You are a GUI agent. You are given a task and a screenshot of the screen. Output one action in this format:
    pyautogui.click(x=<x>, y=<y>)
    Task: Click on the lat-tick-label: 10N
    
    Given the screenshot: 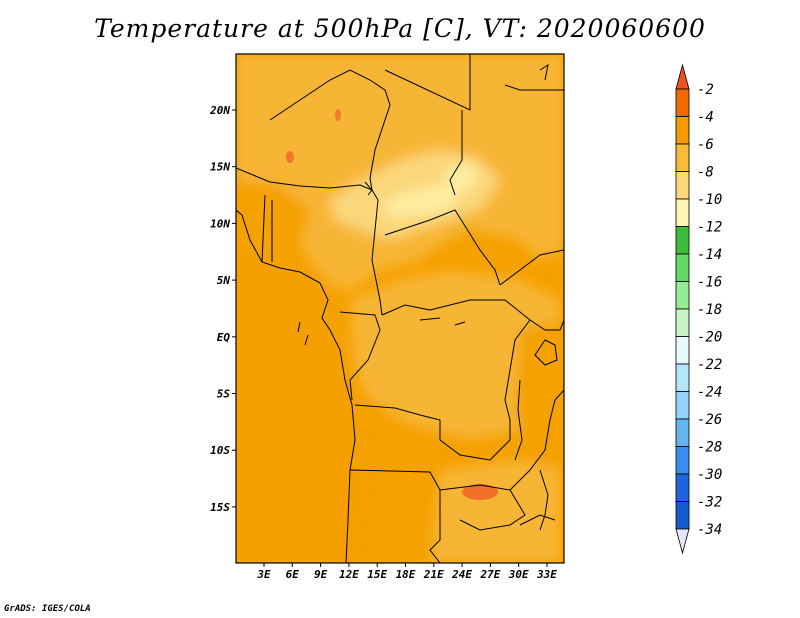 What is the action you would take?
    pyautogui.click(x=220, y=223)
    